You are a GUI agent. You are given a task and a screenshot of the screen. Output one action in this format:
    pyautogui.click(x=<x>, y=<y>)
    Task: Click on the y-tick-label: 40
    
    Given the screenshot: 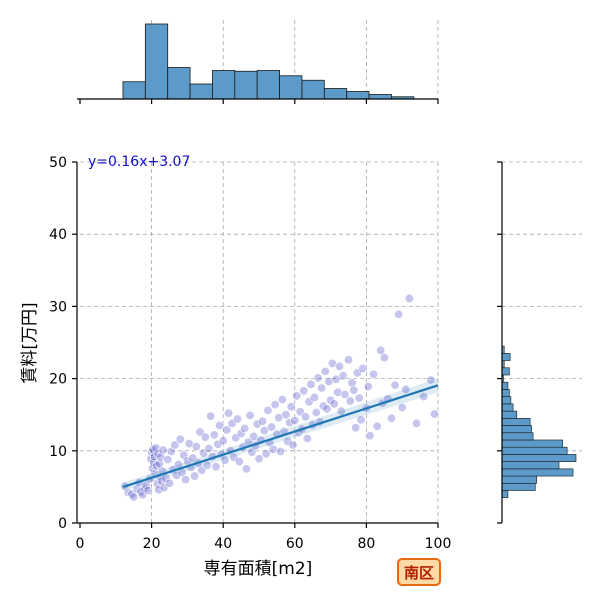 What is the action you would take?
    pyautogui.click(x=58, y=235)
    